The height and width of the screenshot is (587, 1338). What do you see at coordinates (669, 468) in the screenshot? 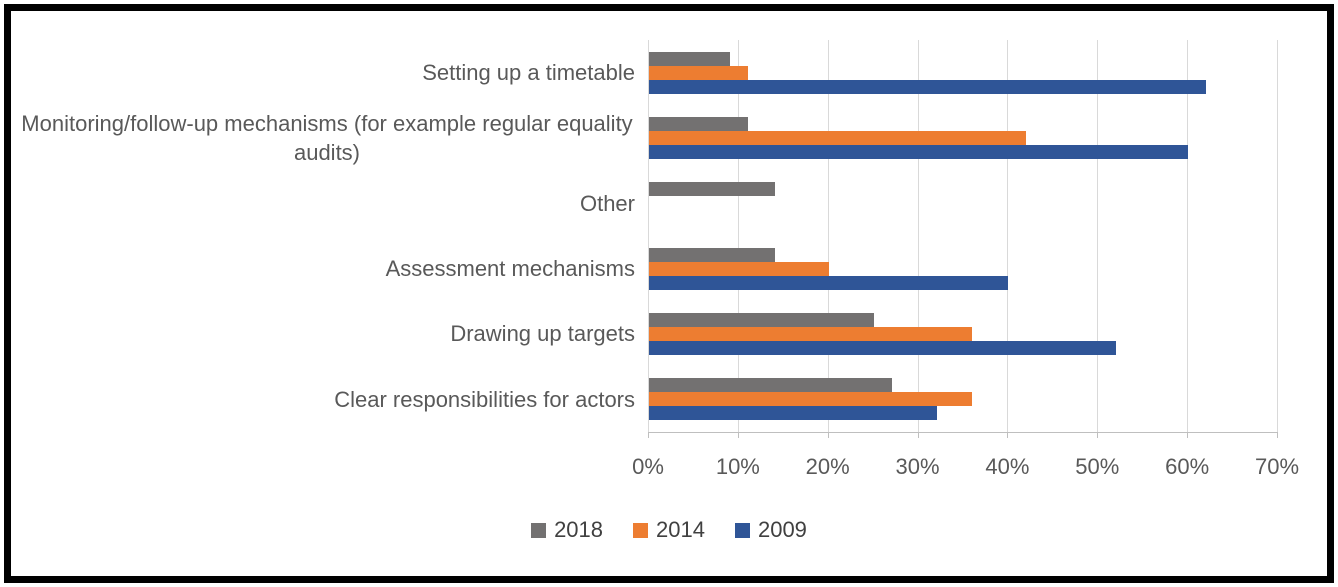
I see `value-axis: 0% 10% 20% 30% 40% 50% 60% 70%` at bounding box center [669, 468].